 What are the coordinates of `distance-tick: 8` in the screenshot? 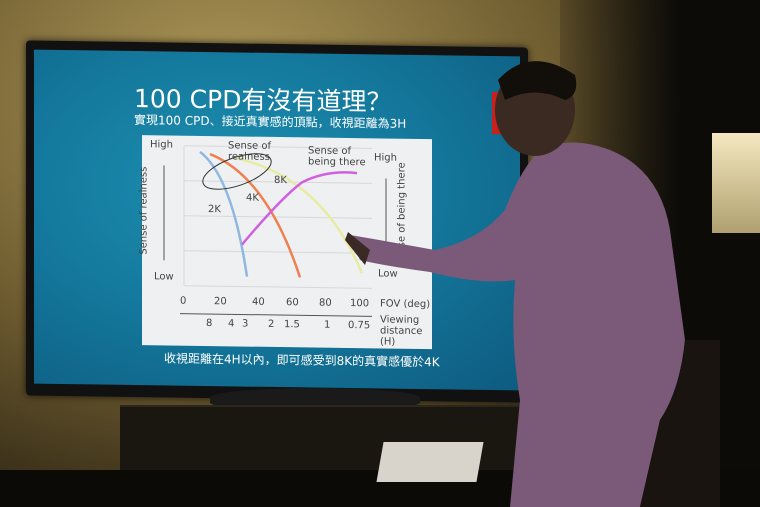 It's located at (209, 324).